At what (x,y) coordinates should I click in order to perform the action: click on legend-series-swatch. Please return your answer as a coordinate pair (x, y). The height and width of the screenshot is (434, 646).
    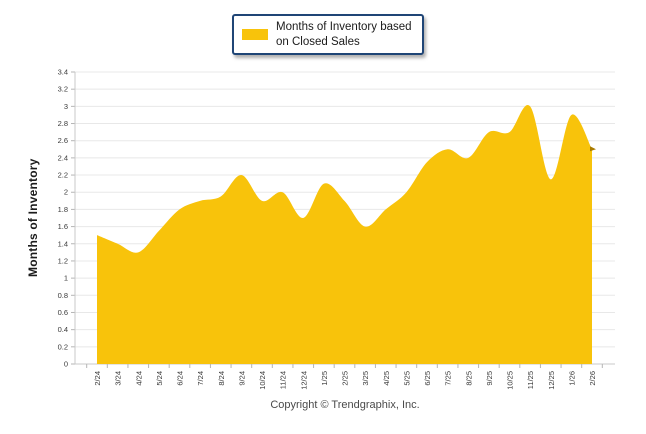
    Looking at the image, I should click on (255, 35).